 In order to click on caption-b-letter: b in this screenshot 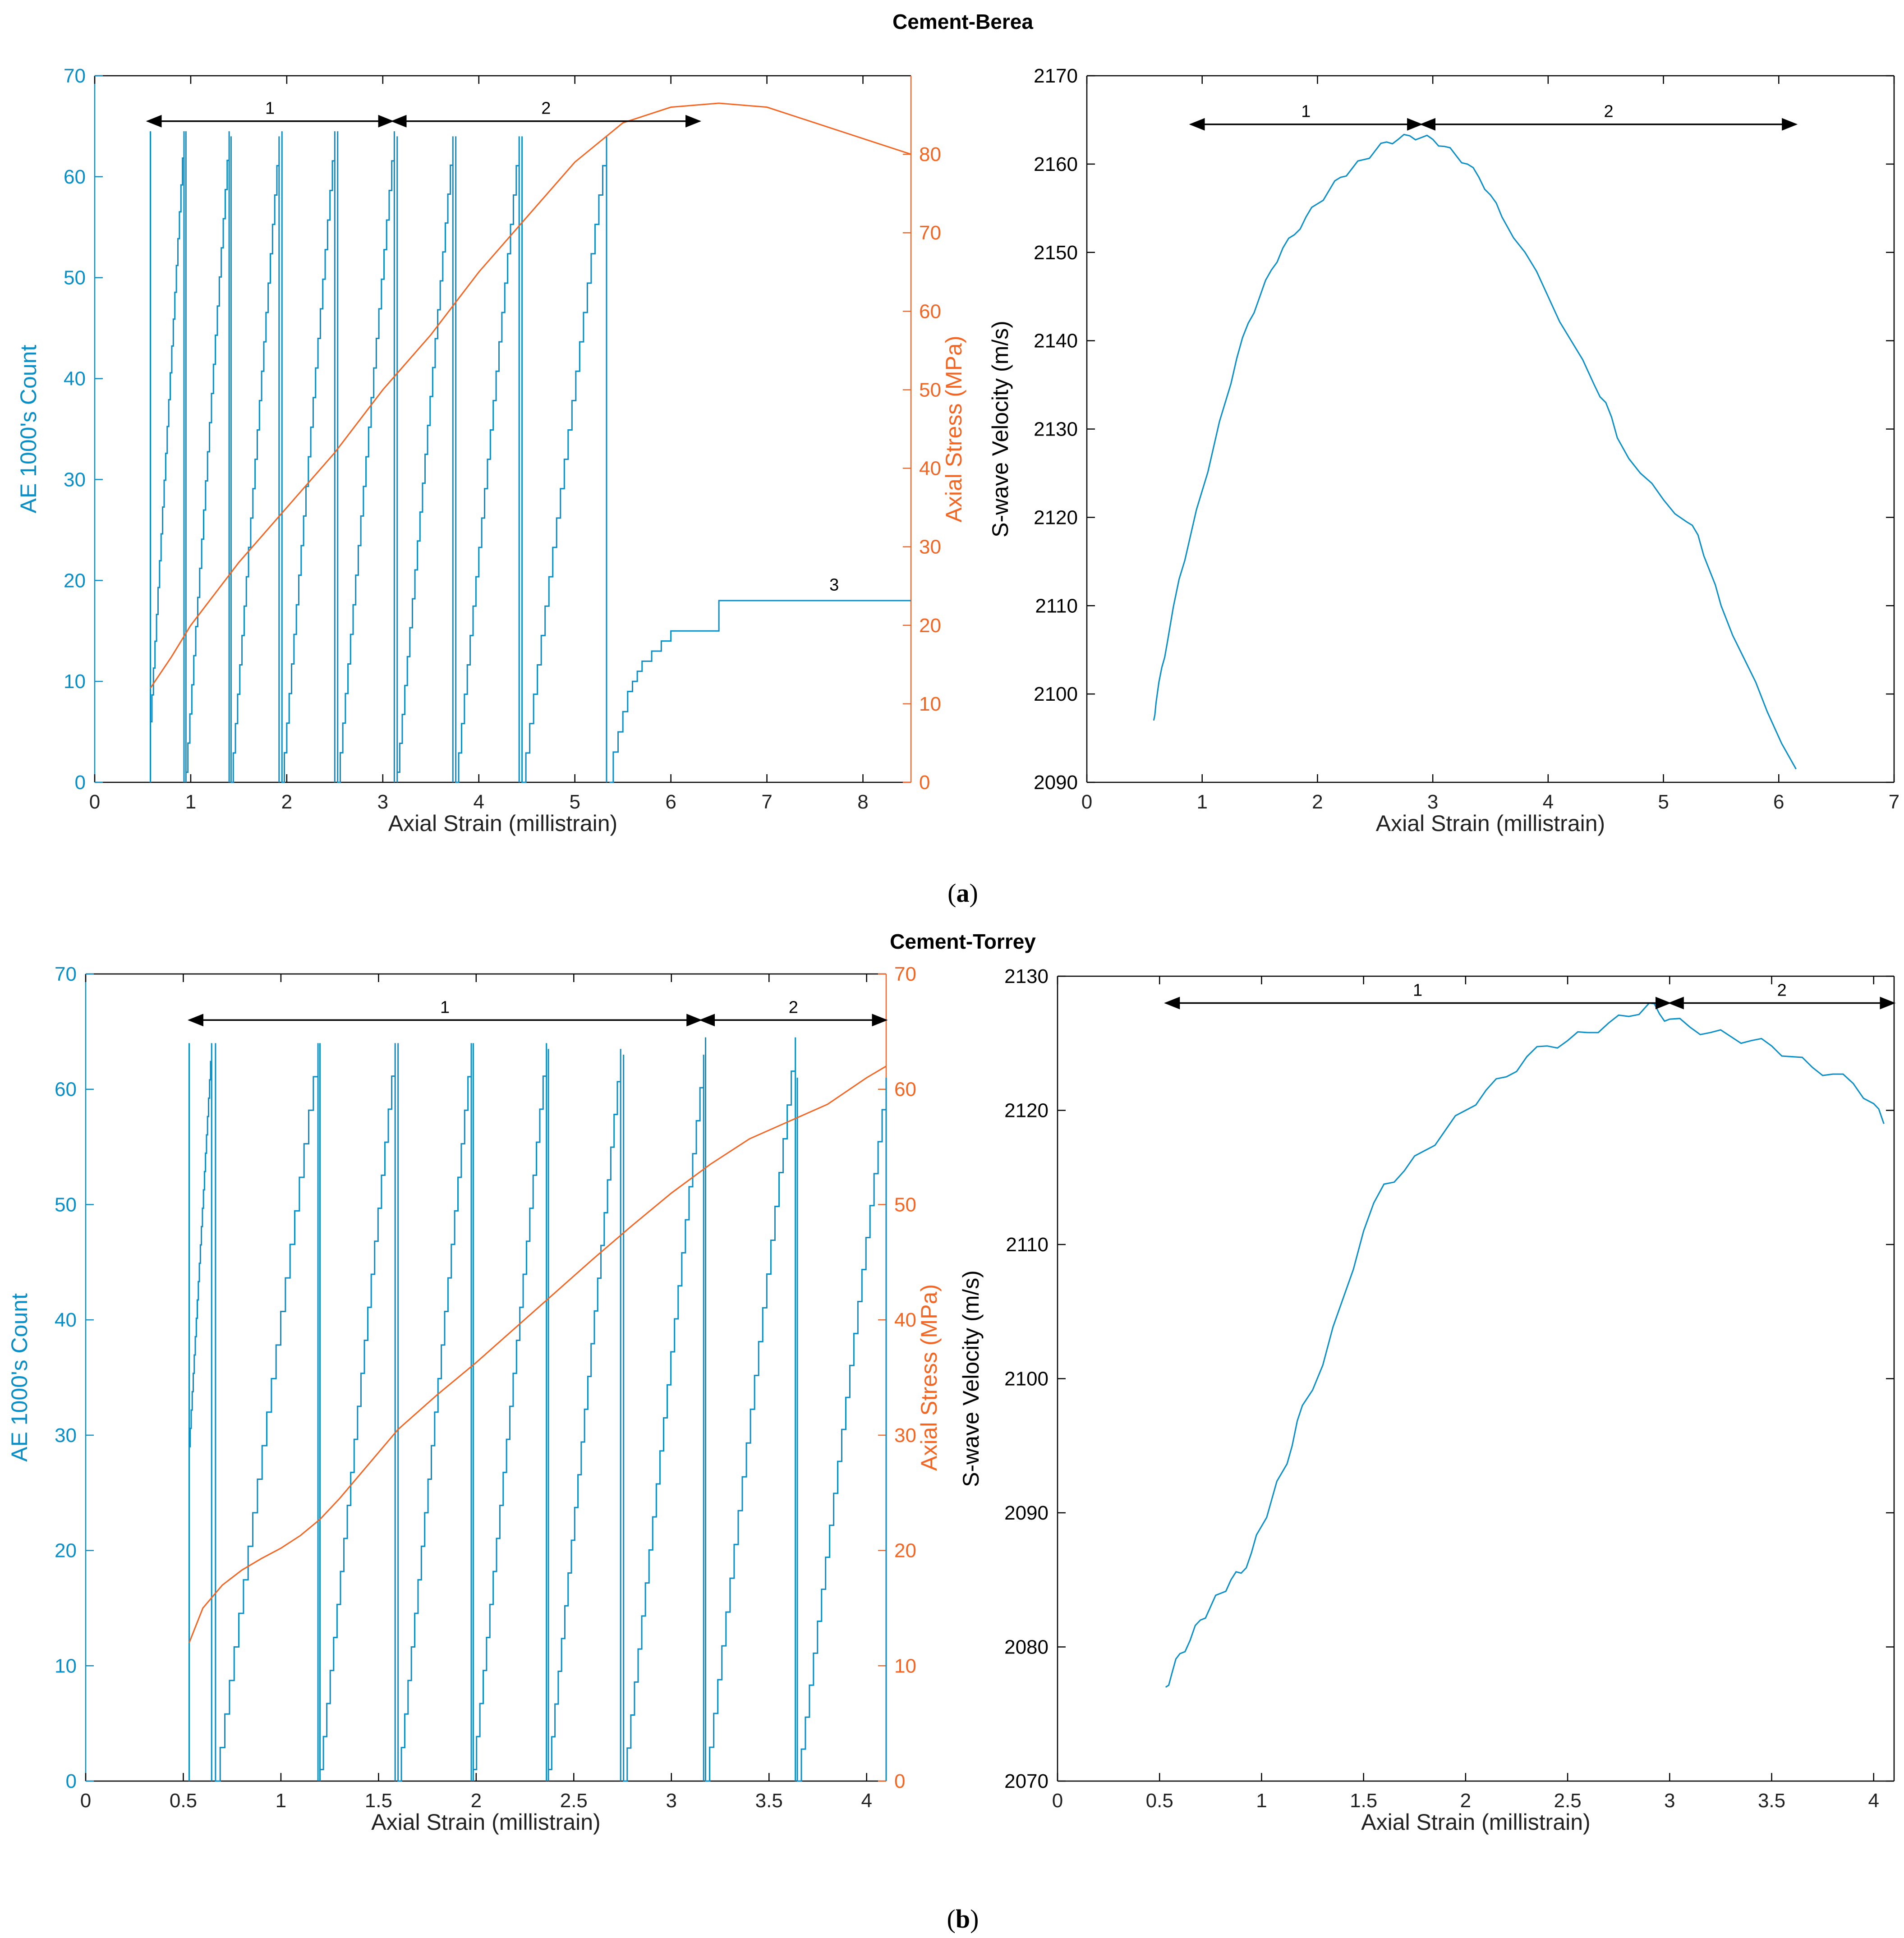, I will do `click(963, 1919)`.